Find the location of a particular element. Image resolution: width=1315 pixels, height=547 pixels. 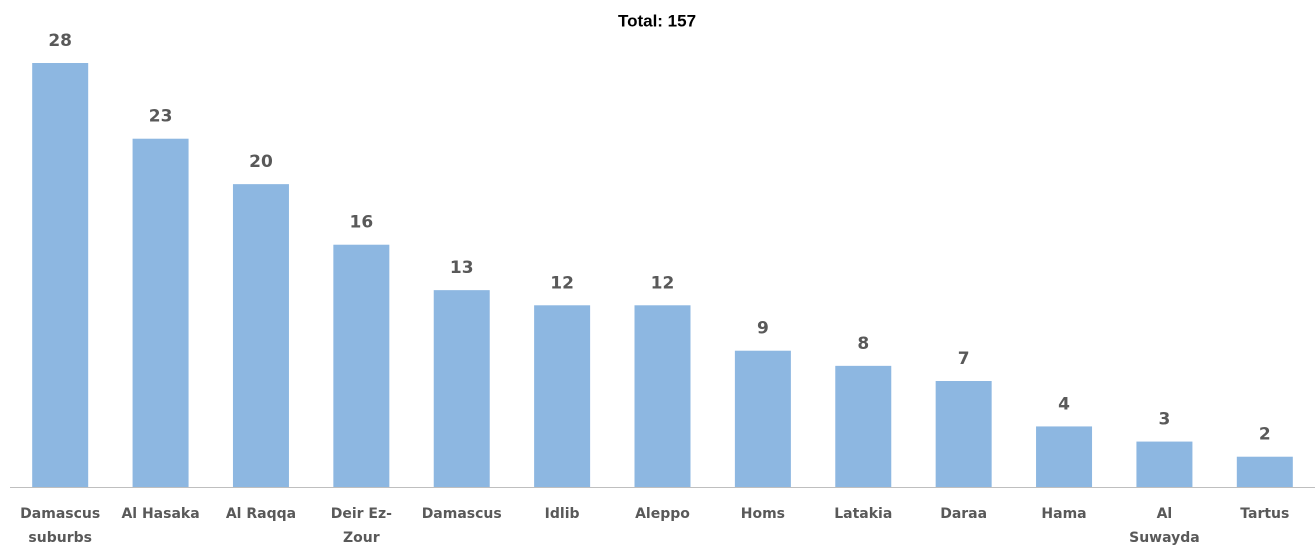

value-label: 8 is located at coordinates (863, 344).